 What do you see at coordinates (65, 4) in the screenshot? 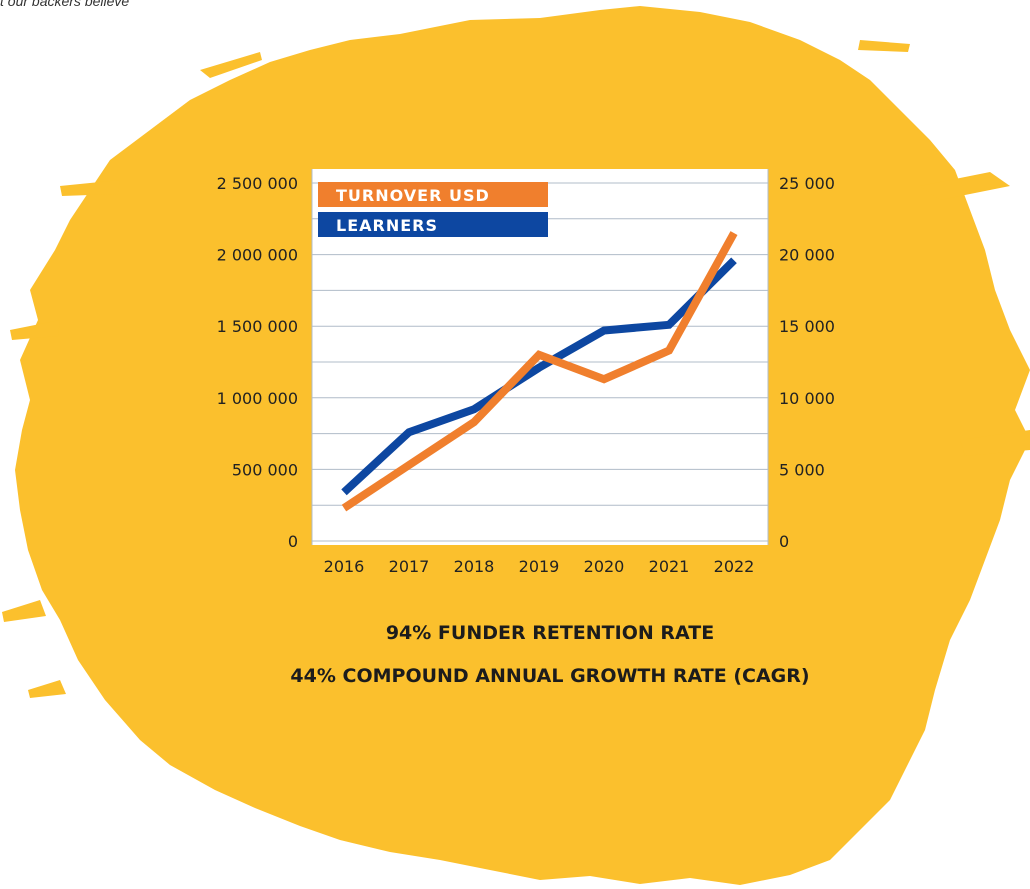
I see `intro-text: t our backers believe` at bounding box center [65, 4].